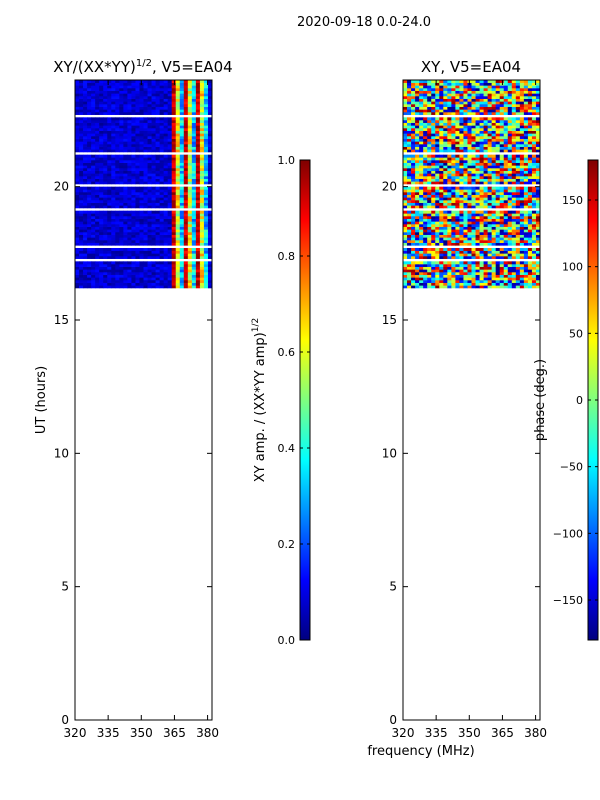  I want to click on x-tick-label: 350, so click(469, 733).